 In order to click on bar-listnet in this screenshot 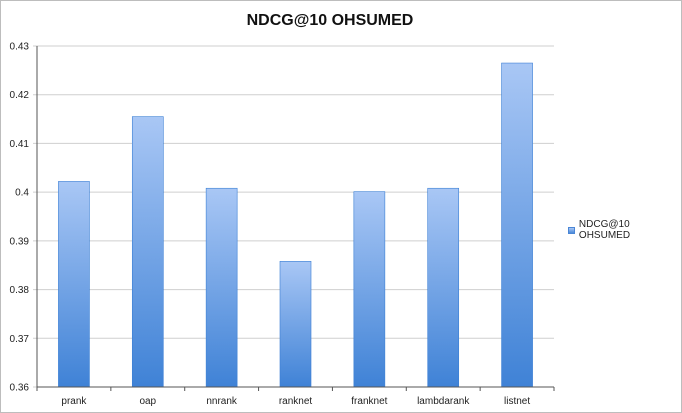, I will do `click(517, 225)`.